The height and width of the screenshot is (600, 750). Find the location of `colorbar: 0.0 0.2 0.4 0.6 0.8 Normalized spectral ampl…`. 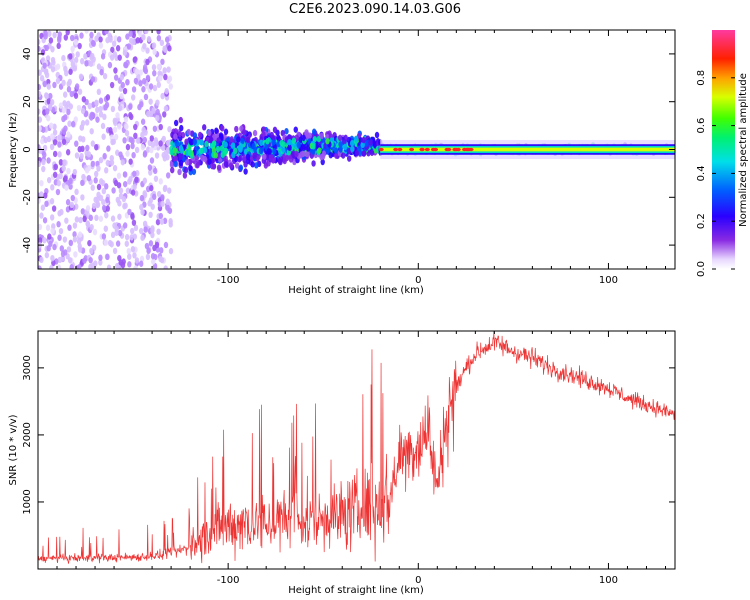

colorbar: 0.0 0.2 0.4 0.6 0.8 Normalized spectral ampl… is located at coordinates (722, 153).